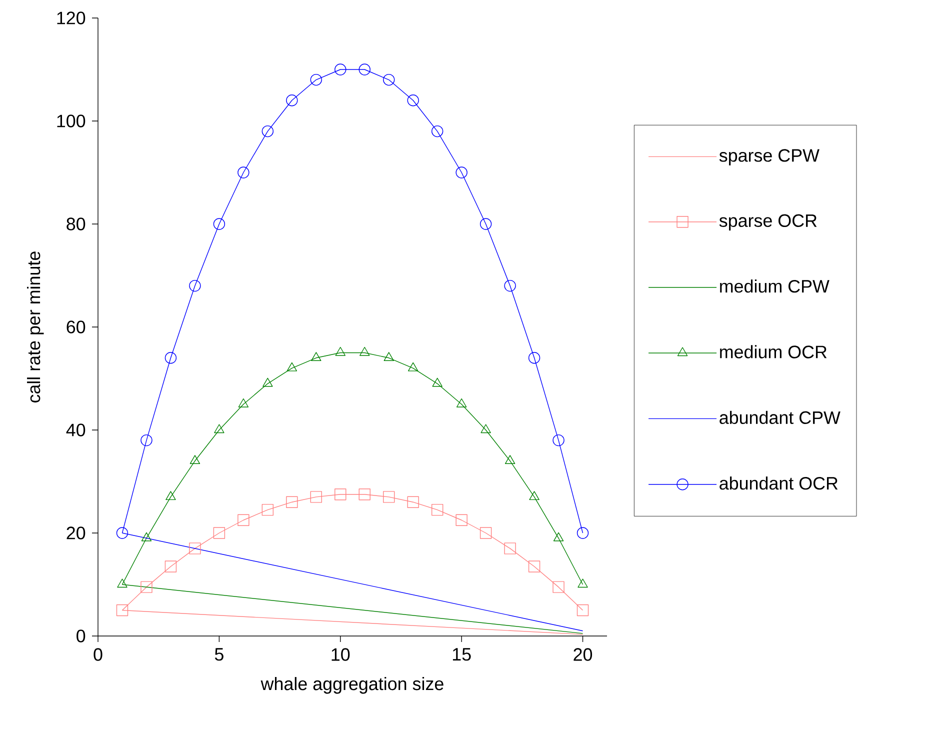 This screenshot has height=731, width=928. Describe the element at coordinates (768, 222) in the screenshot. I see `legend-label: sparse OCR` at that location.